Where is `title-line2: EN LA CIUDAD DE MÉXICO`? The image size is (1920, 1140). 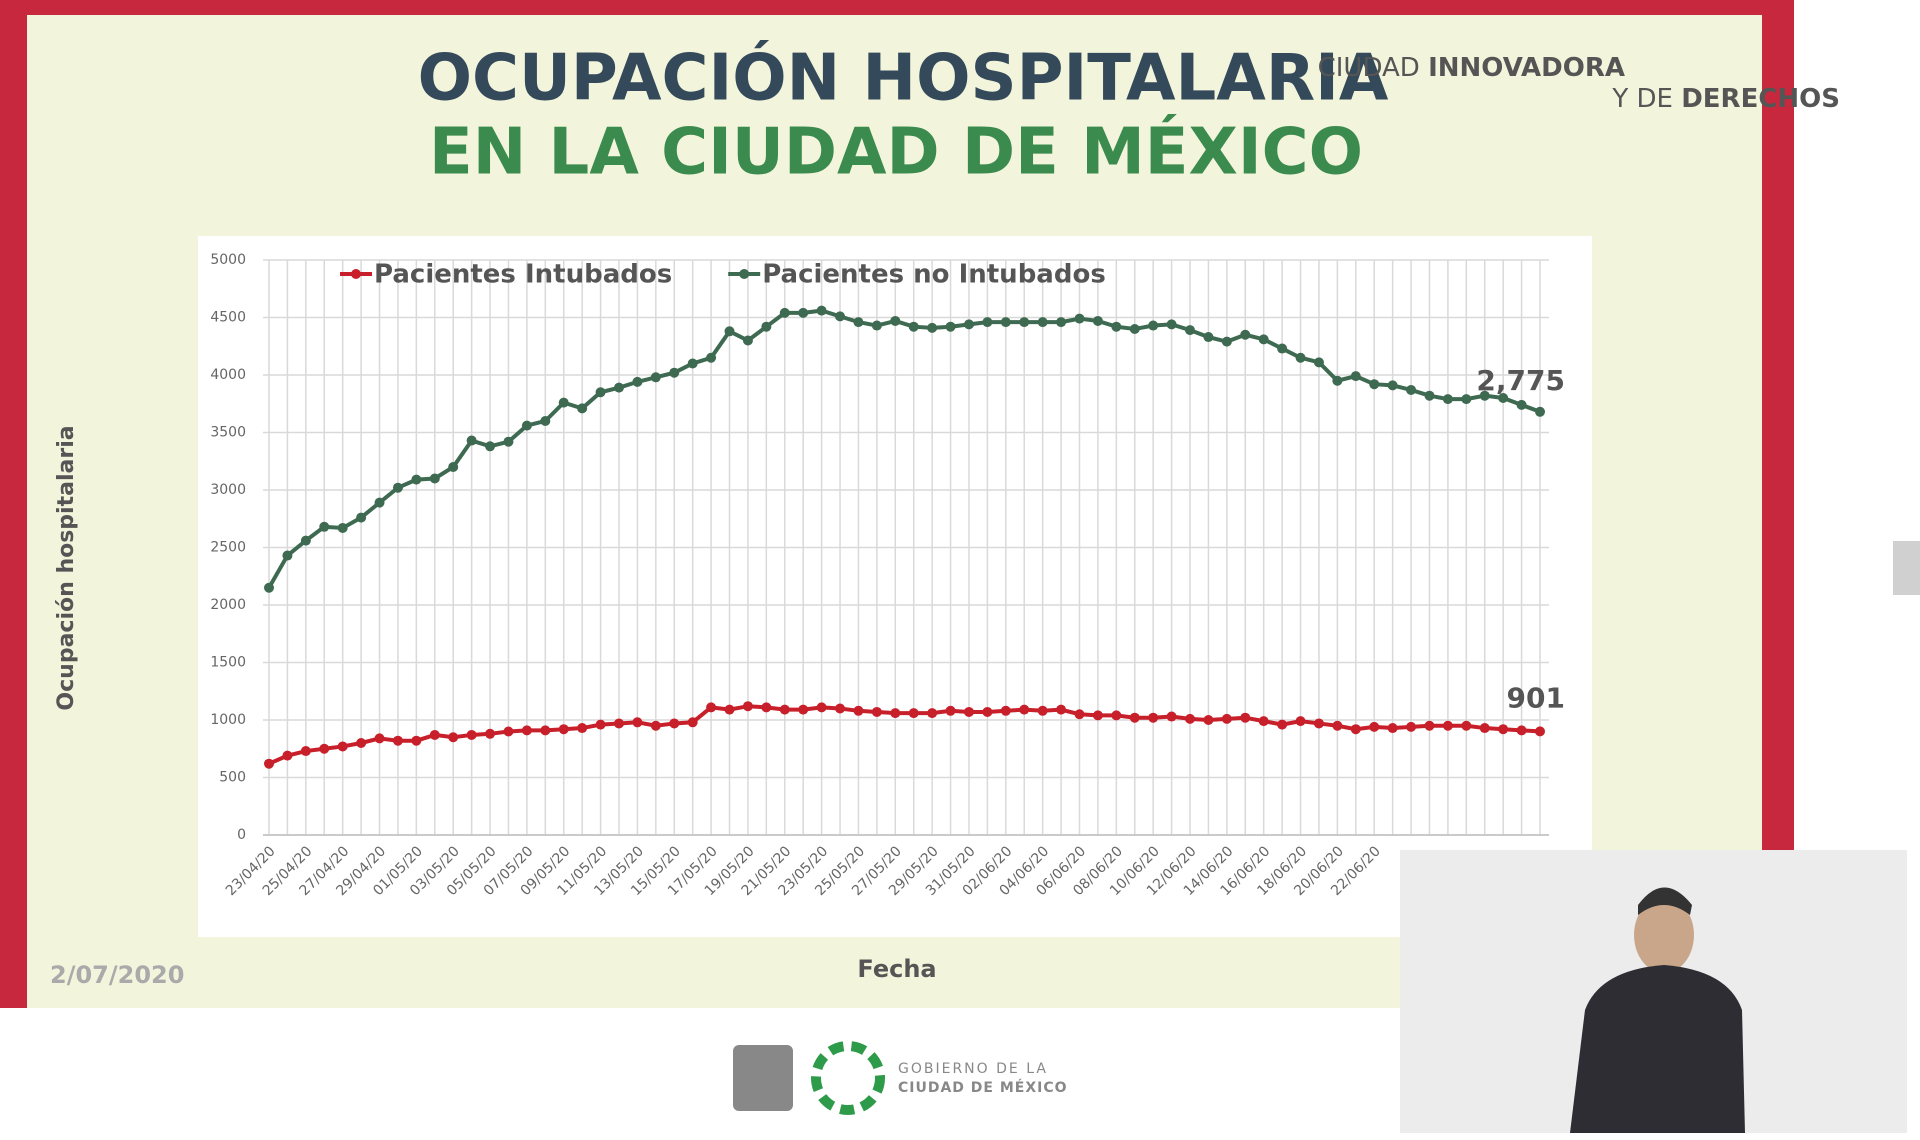 title-line2: EN LA CIUDAD DE MÉXICO is located at coordinates (896, 152).